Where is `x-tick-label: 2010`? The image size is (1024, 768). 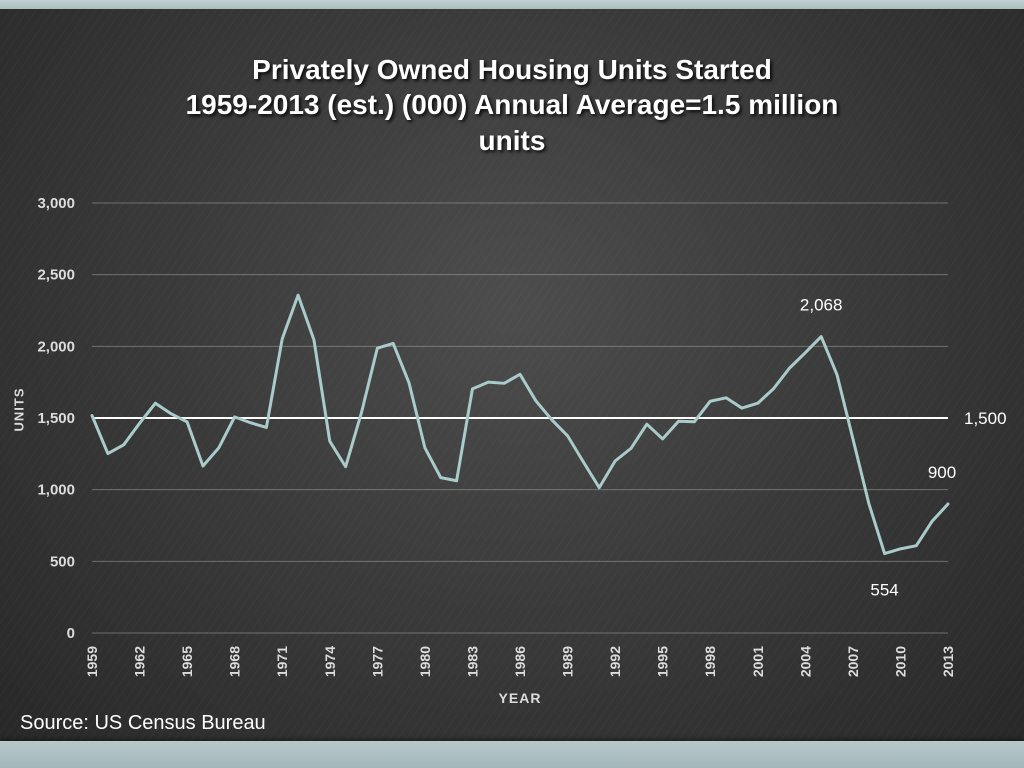
x-tick-label: 2010 is located at coordinates (900, 661).